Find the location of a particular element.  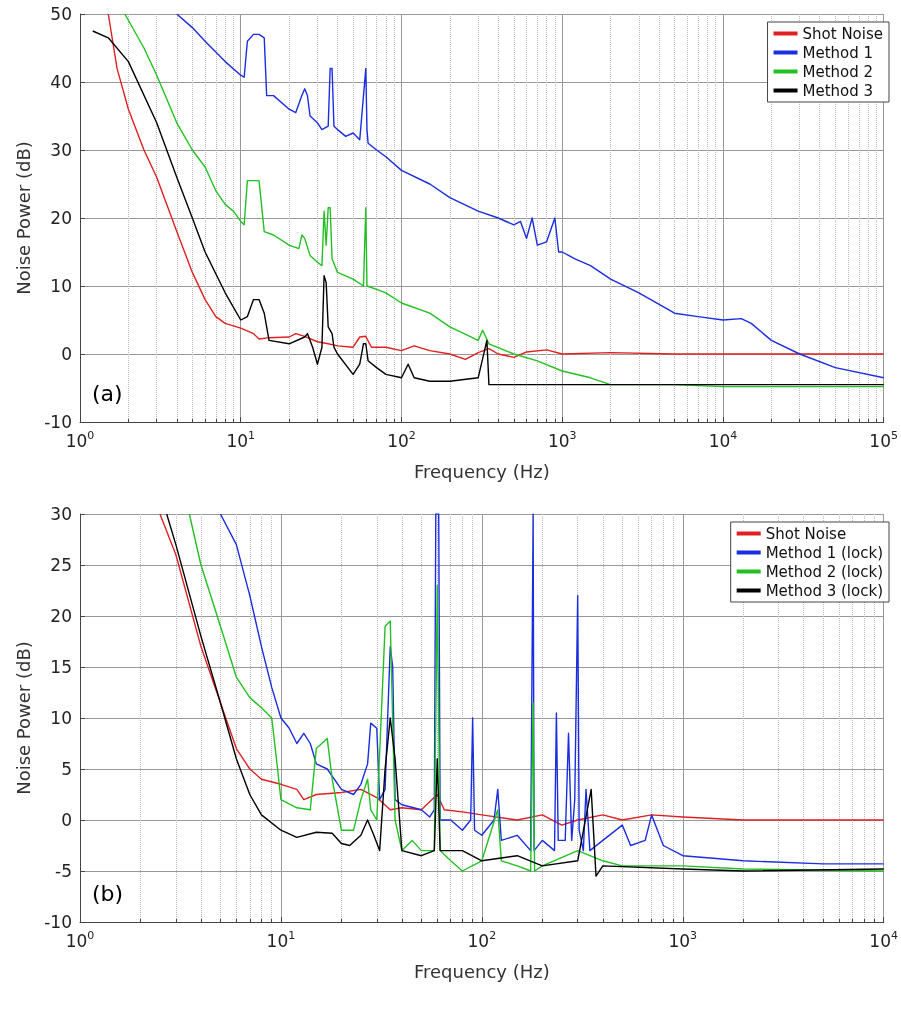

y-tick-label: -5 is located at coordinates (63, 871).